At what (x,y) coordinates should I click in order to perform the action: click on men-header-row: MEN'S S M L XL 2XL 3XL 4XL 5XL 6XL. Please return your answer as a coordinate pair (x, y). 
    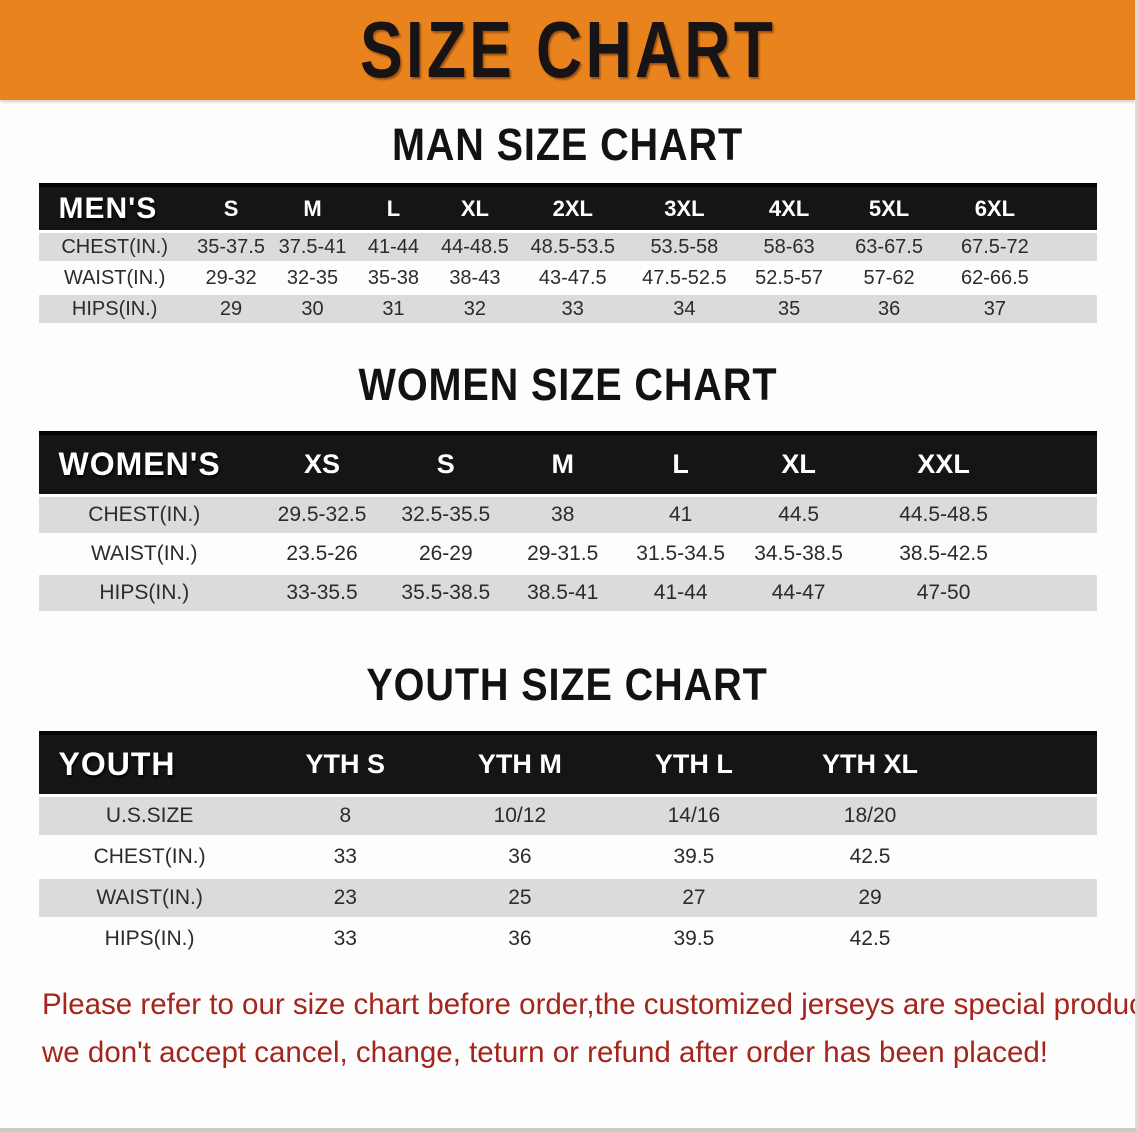
    Looking at the image, I should click on (567, 208).